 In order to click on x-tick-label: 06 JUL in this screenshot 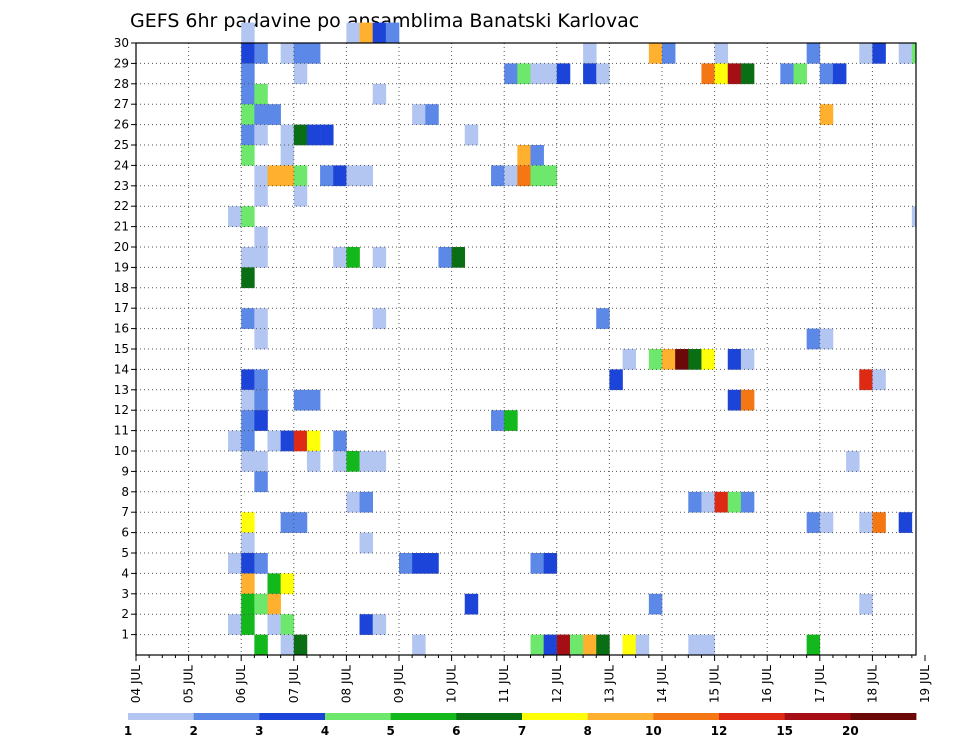, I will do `click(241, 684)`.